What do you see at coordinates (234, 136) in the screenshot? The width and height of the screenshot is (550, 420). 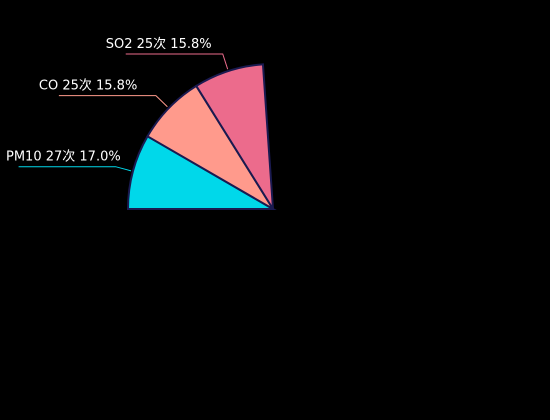 I see `pie-slice` at bounding box center [234, 136].